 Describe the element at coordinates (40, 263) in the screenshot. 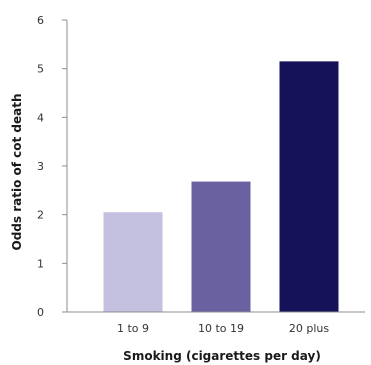

I see `y-tick-label: 1` at that location.